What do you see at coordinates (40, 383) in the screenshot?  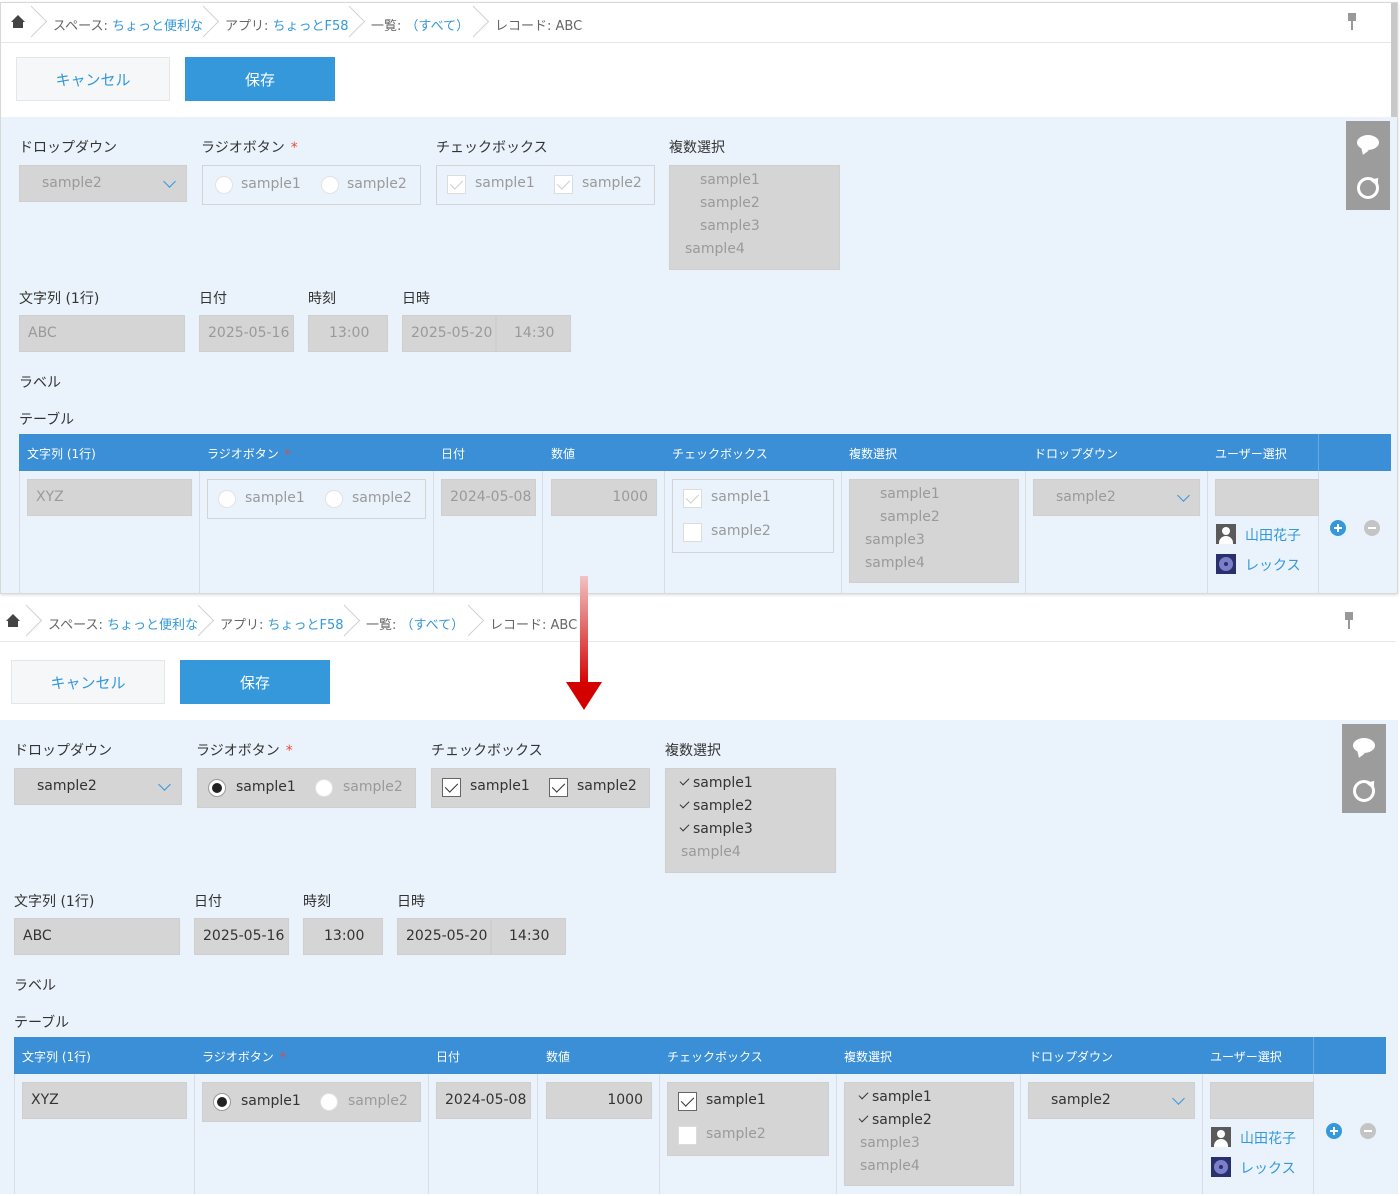 I see `label-field: ラベル` at bounding box center [40, 383].